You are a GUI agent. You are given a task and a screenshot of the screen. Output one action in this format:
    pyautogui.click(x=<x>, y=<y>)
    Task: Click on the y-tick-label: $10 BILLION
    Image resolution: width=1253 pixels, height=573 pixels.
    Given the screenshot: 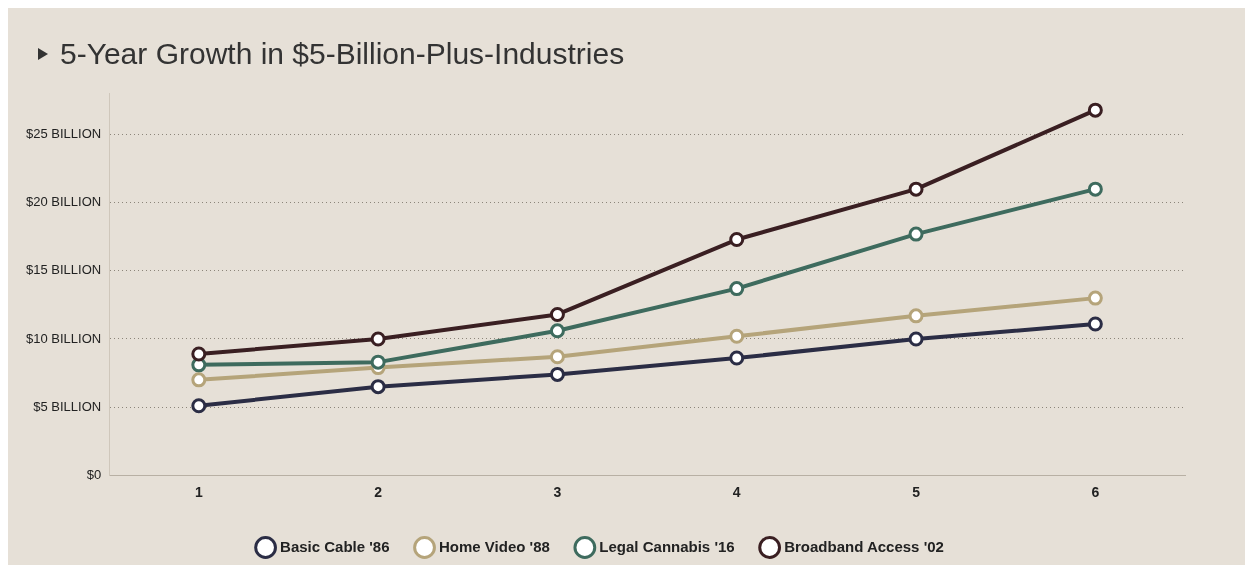 What is the action you would take?
    pyautogui.click(x=64, y=338)
    